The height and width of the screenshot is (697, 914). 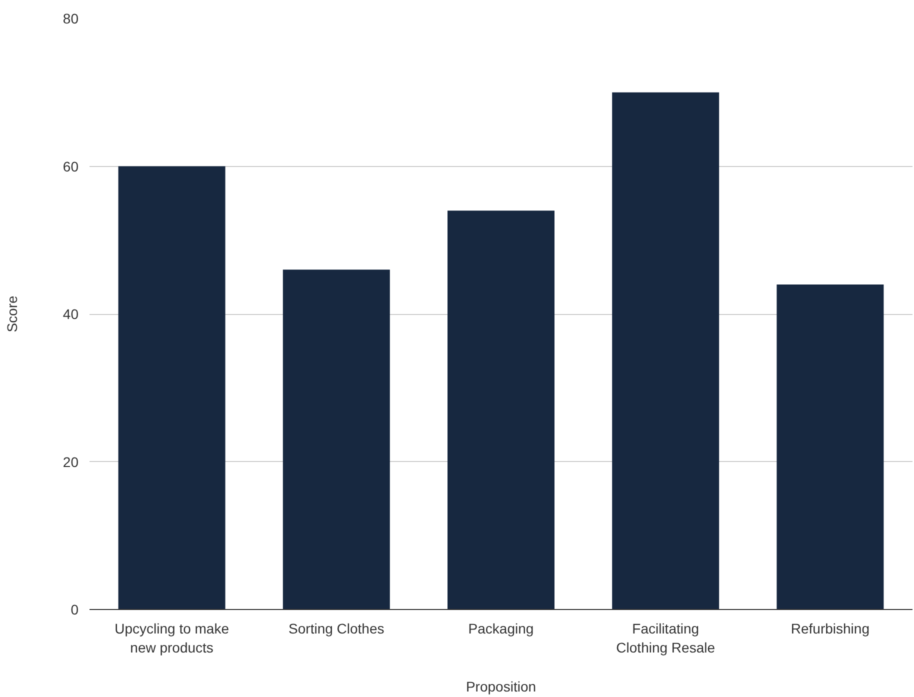 I want to click on y-tick-label: 40, so click(x=70, y=314).